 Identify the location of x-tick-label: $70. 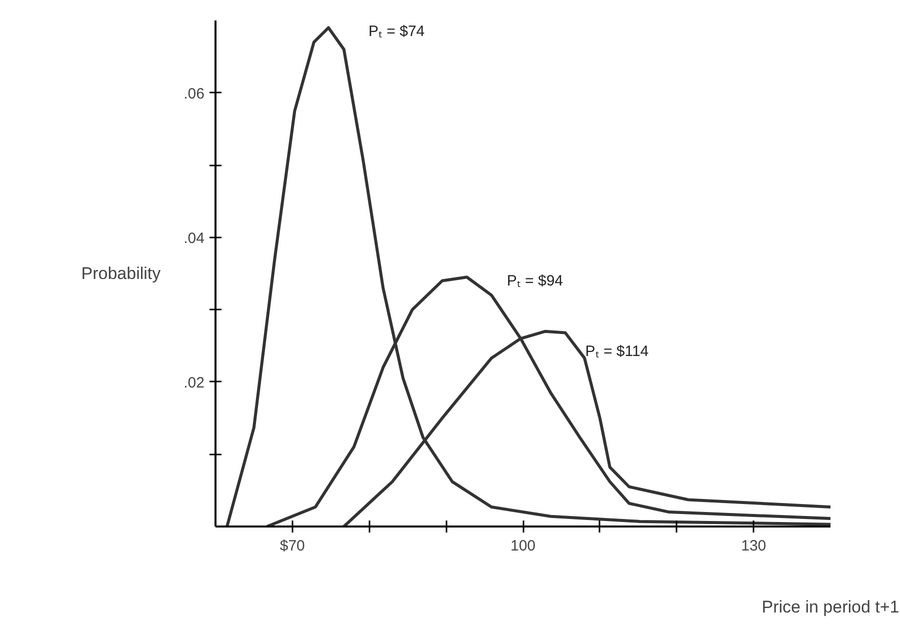
(292, 546).